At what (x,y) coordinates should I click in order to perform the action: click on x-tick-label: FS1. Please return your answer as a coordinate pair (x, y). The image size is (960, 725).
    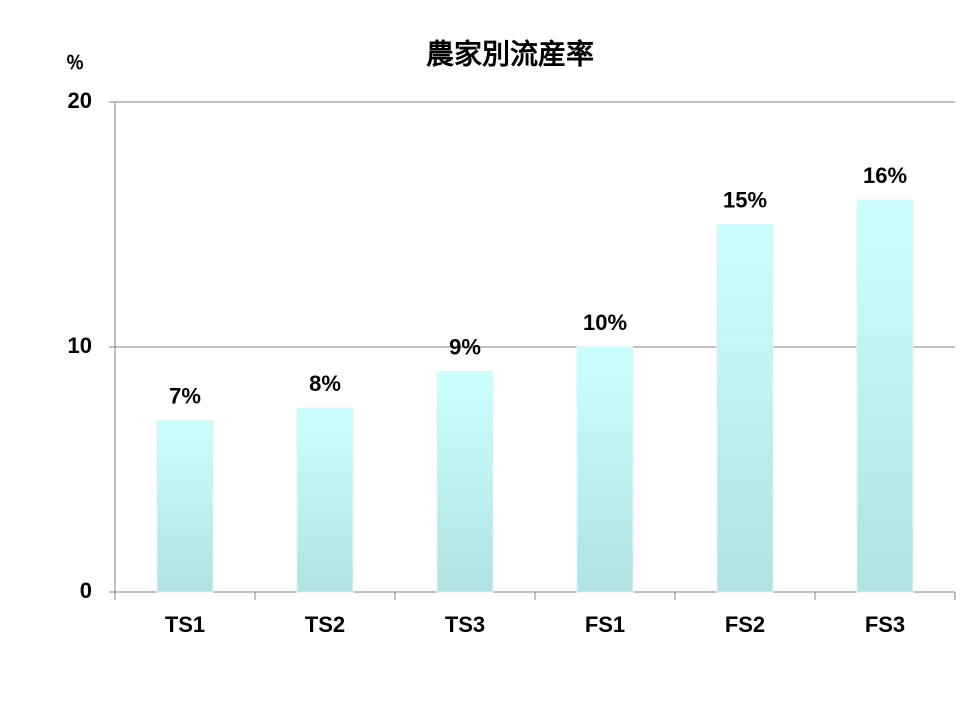
    Looking at the image, I should click on (605, 624).